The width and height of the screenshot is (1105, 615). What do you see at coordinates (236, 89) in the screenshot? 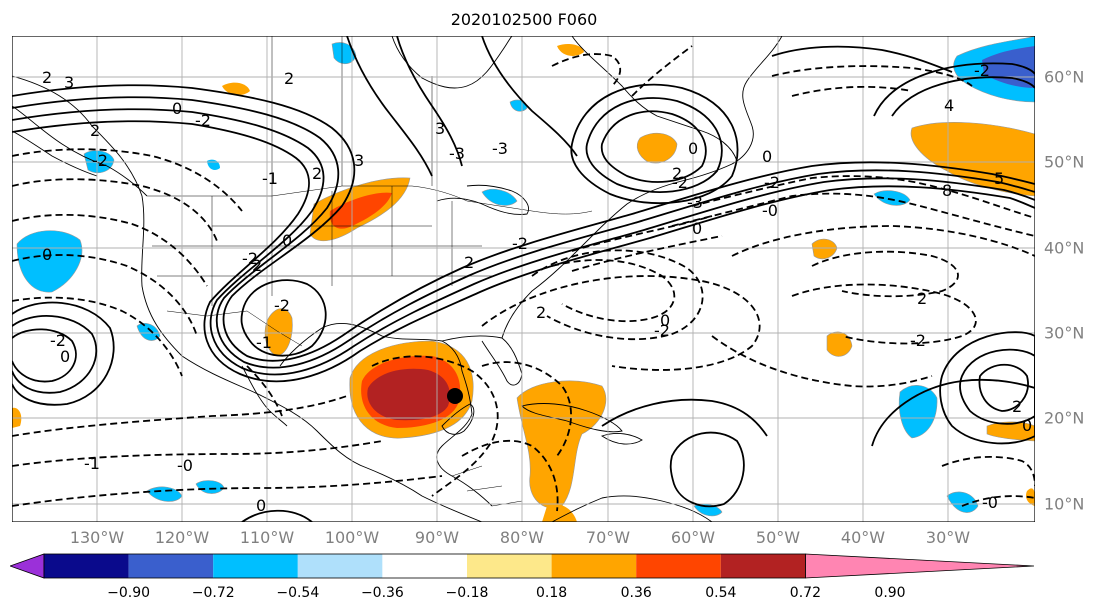
I see `orange-area-alaska` at bounding box center [236, 89].